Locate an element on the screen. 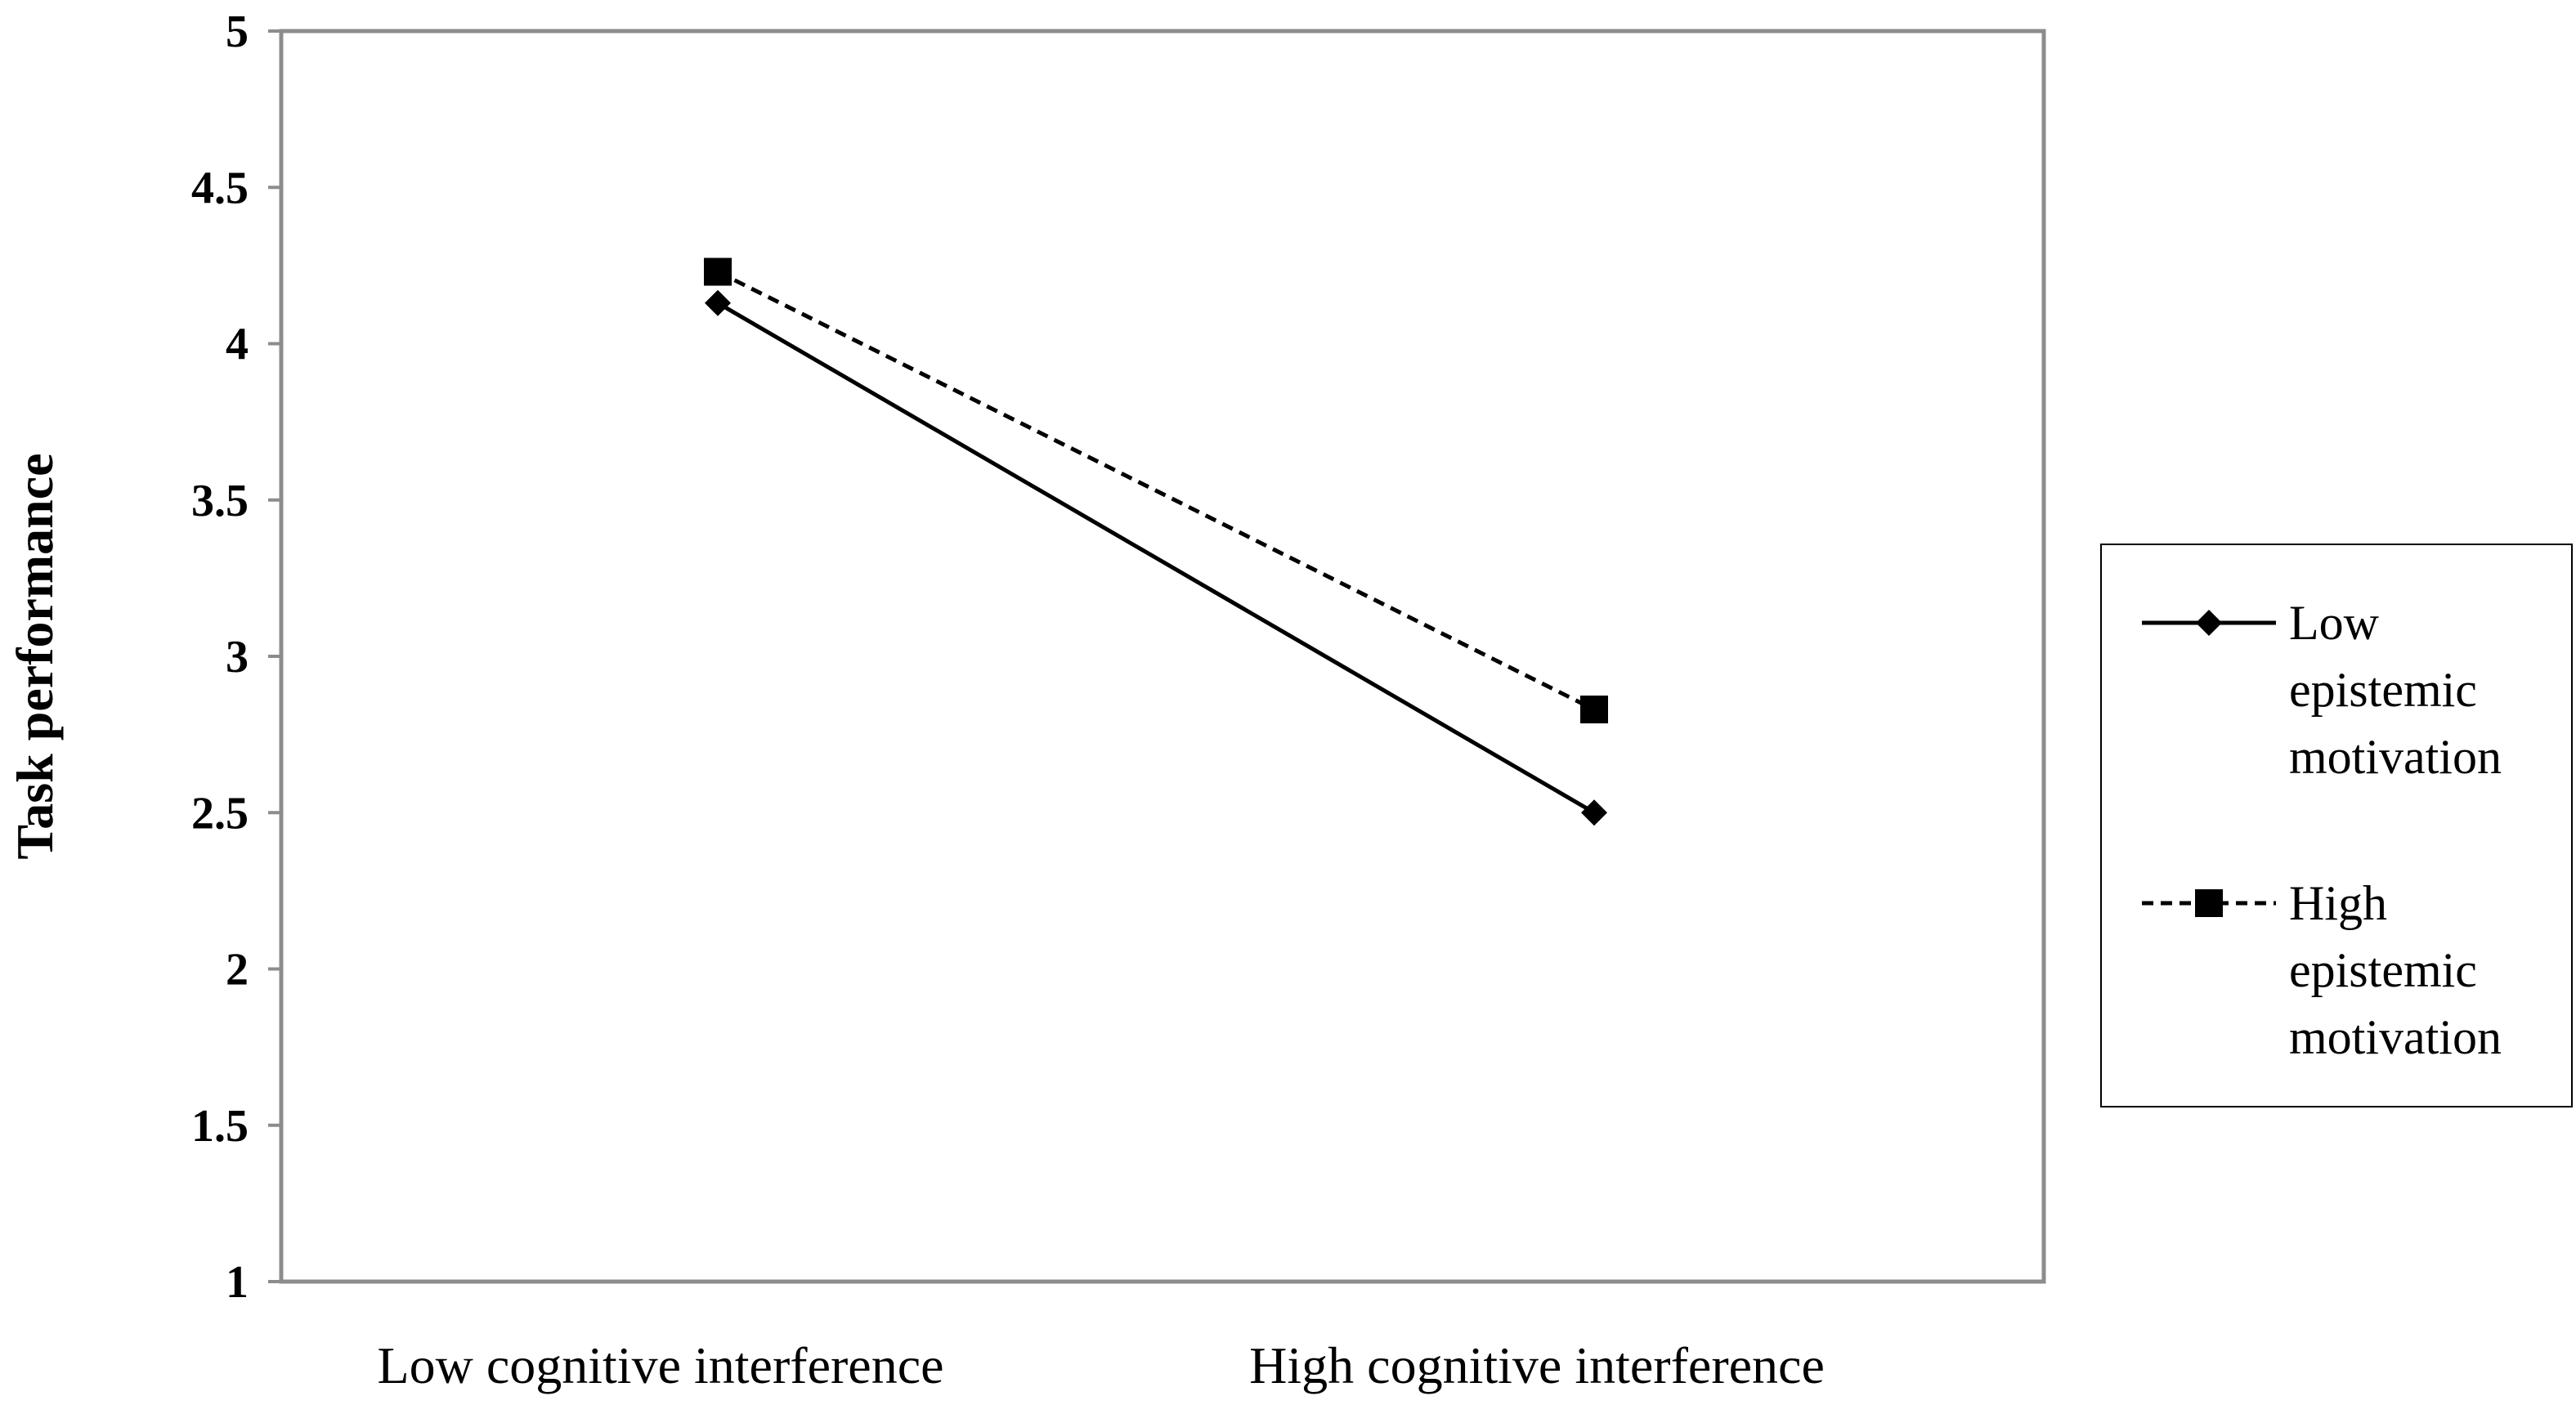 The width and height of the screenshot is (2576, 1405). legend-label-2: High is located at coordinates (2338, 903).